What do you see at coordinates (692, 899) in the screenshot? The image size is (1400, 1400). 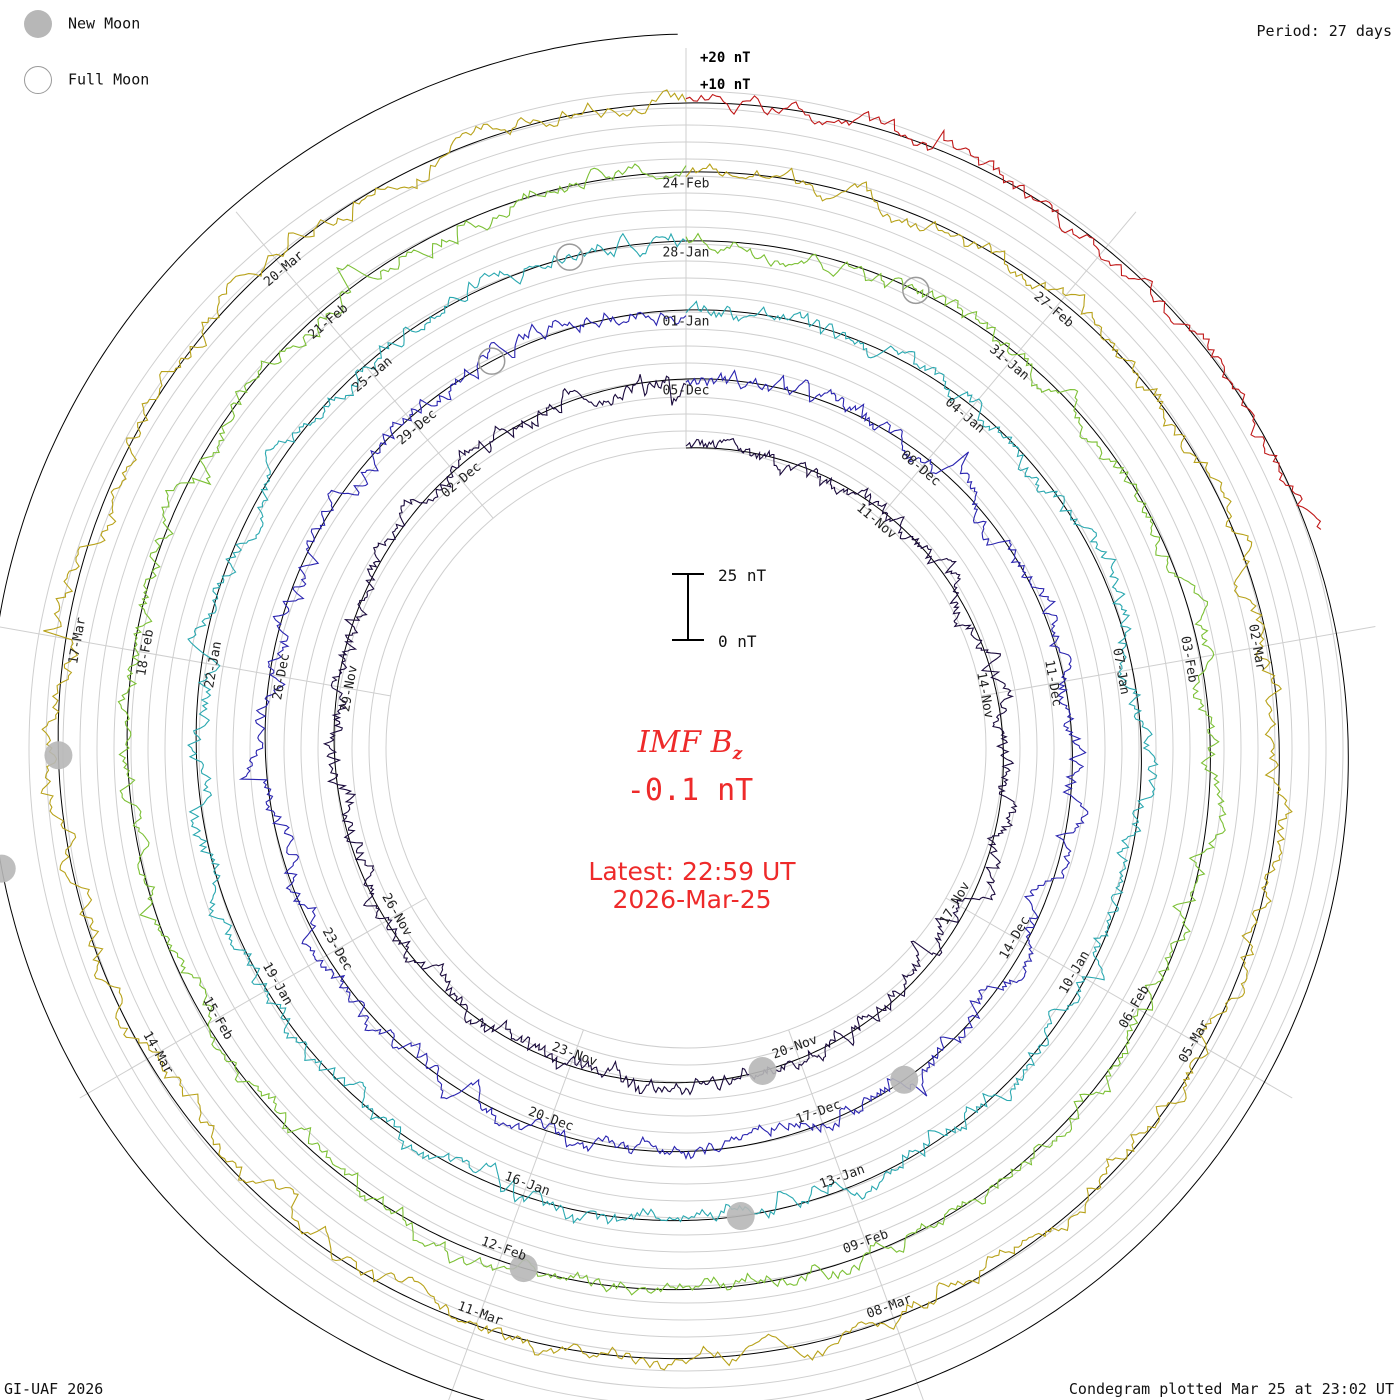 I see `latest-date: 2026-Mar-25` at bounding box center [692, 899].